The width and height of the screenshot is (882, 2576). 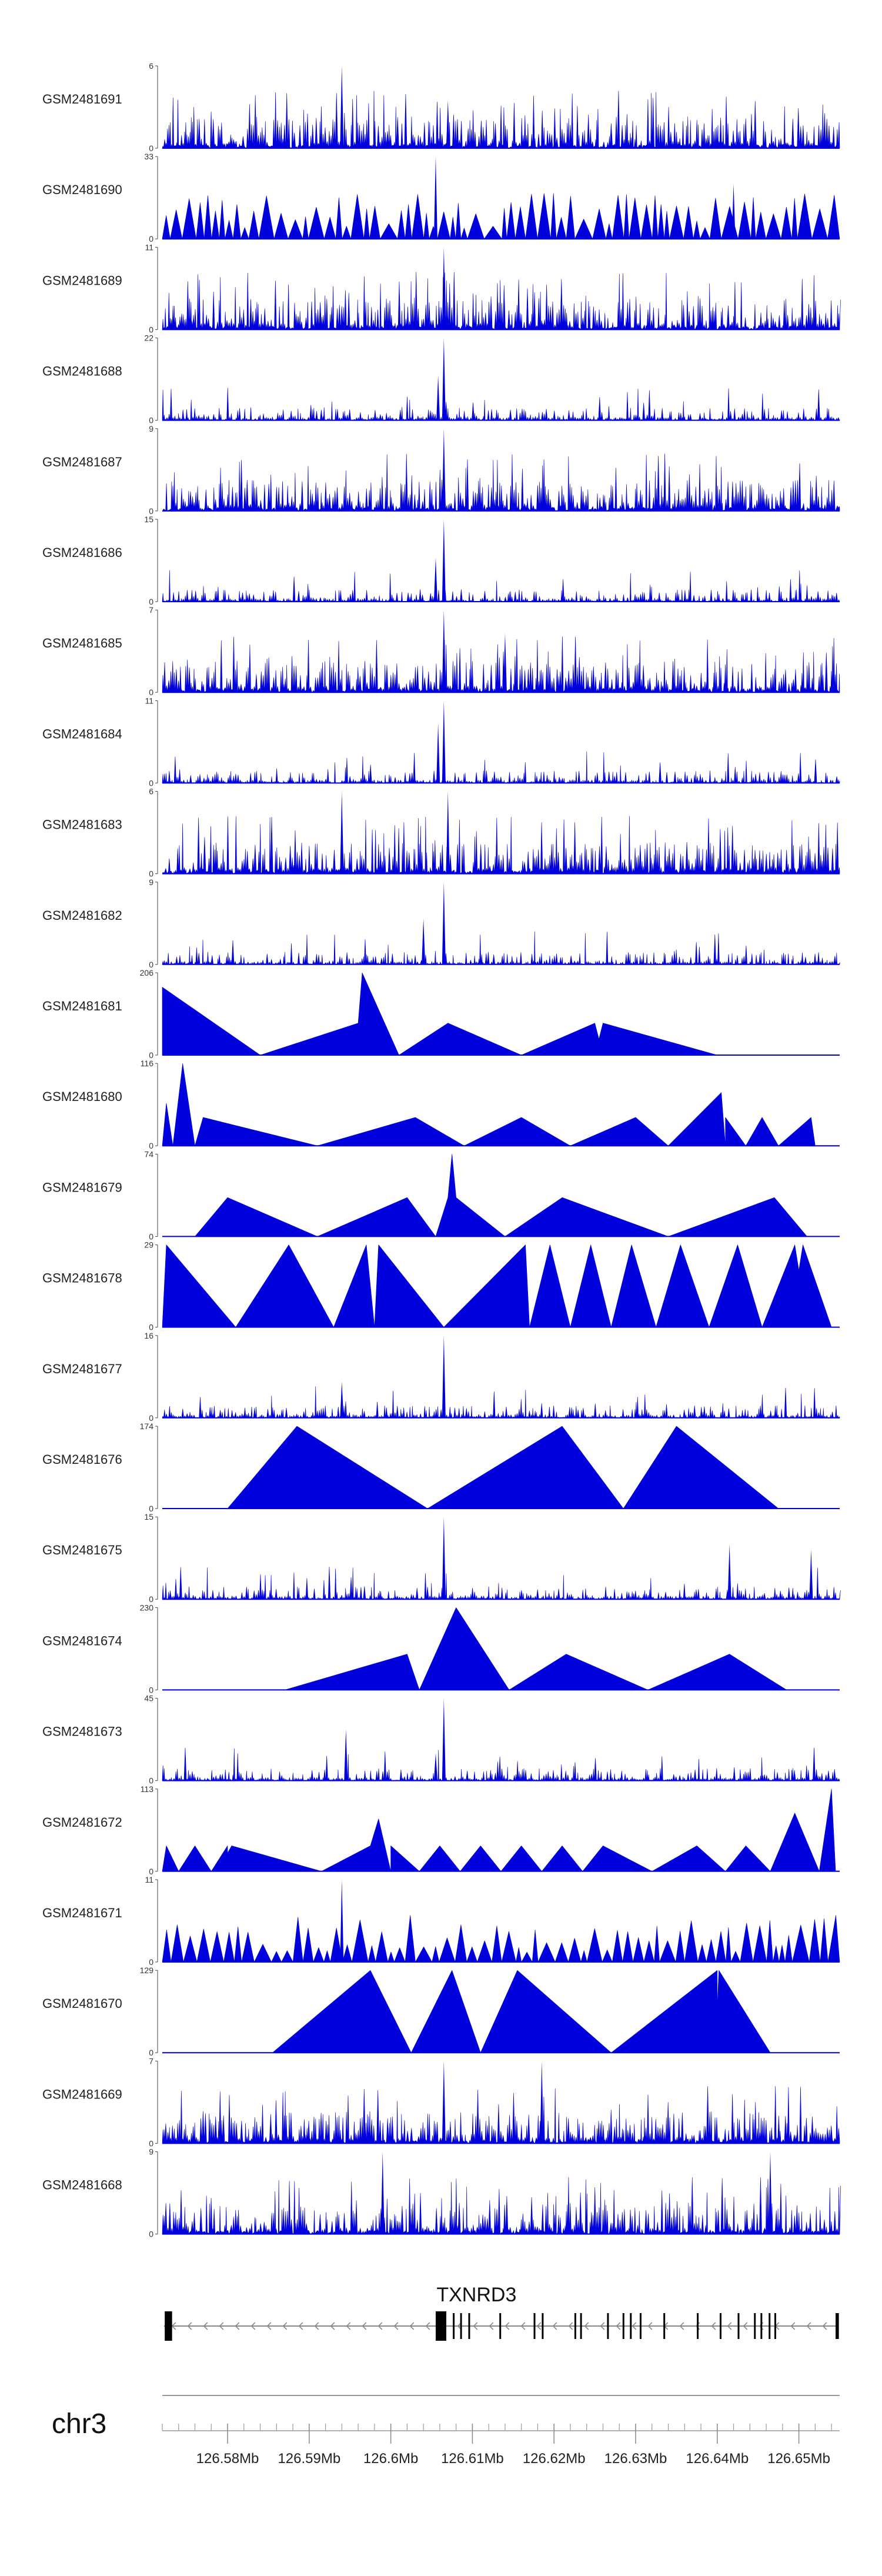 I want to click on y-max-label: 29, so click(x=148, y=1245).